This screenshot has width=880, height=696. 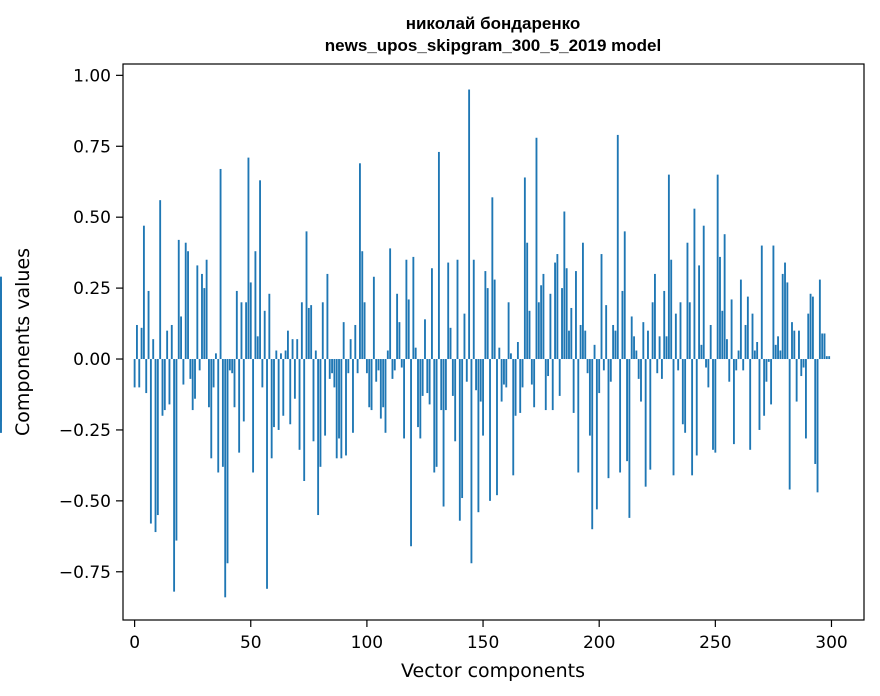 What do you see at coordinates (92, 360) in the screenshot?
I see `y-tick-label: 0.00` at bounding box center [92, 360].